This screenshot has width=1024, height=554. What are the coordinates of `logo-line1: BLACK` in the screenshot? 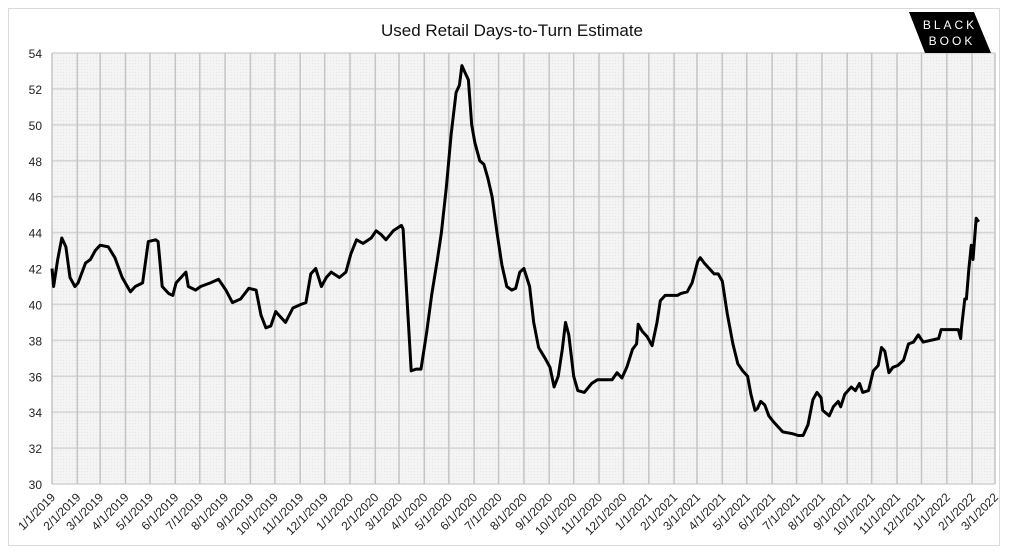 It's located at (950, 25).